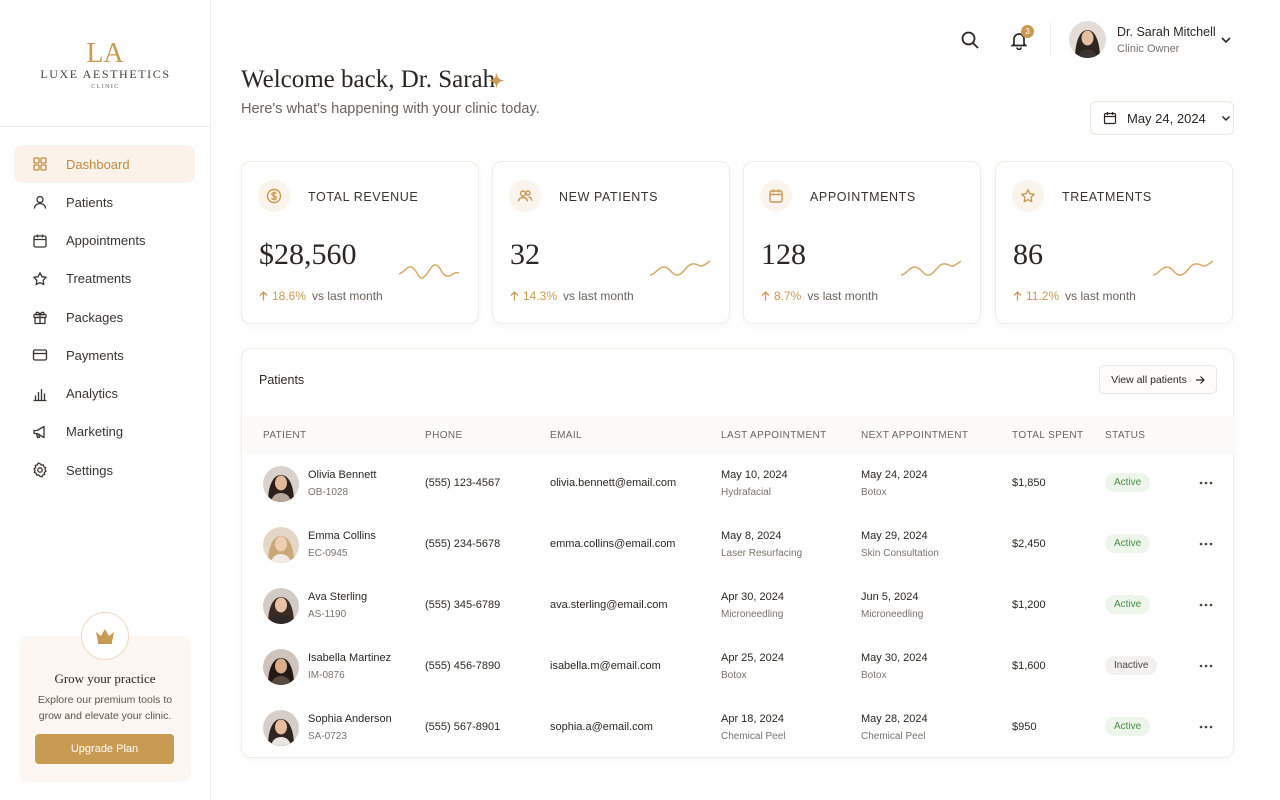  Describe the element at coordinates (342, 475) in the screenshot. I see `patient-name: Olivia Bennett` at that location.